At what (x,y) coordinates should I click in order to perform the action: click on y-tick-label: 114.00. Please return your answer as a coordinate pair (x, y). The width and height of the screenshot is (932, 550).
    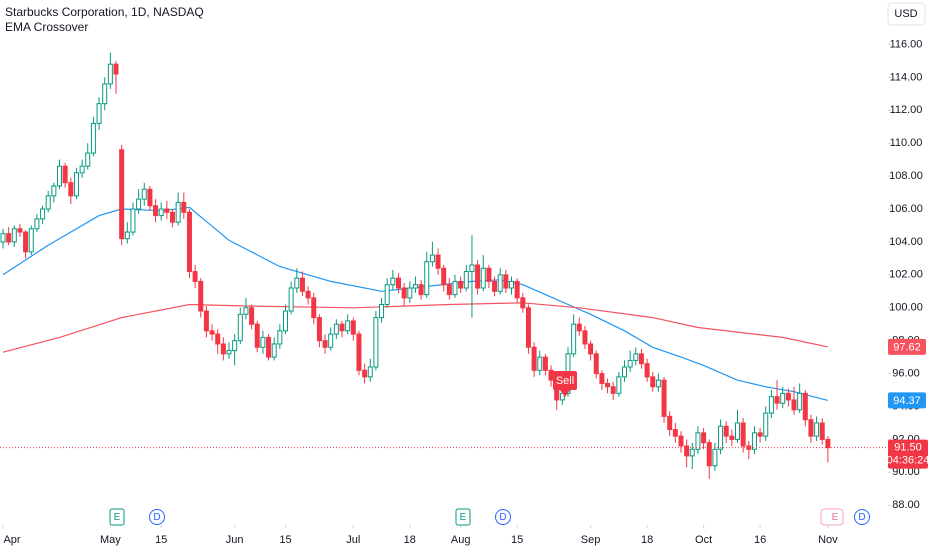
    Looking at the image, I should click on (906, 77).